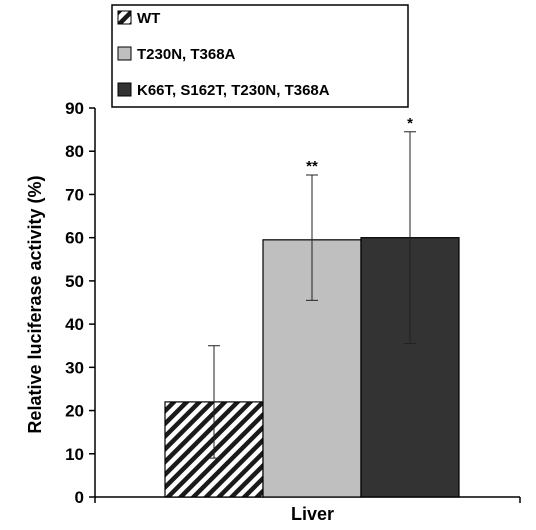 Image resolution: width=536 pixels, height=530 pixels. Describe the element at coordinates (74, 151) in the screenshot. I see `y-tick-label: 80` at that location.